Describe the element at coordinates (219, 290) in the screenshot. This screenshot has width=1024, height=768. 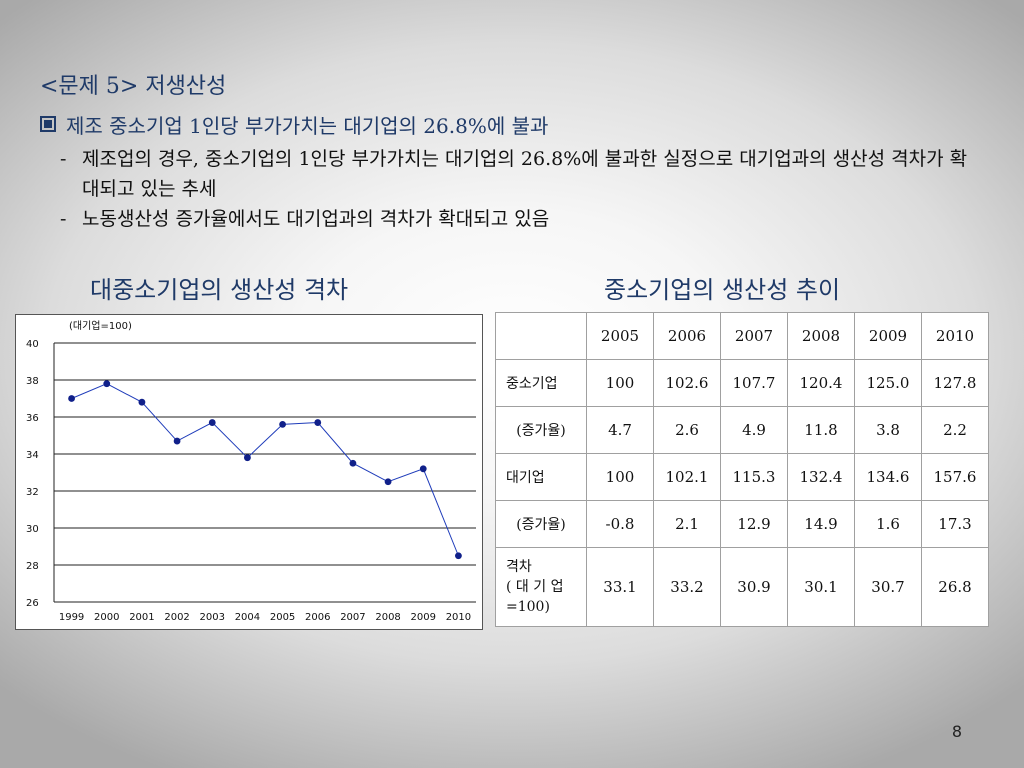
I see `left-chart-heading: 대중소기업의 생산성 격차` at that location.